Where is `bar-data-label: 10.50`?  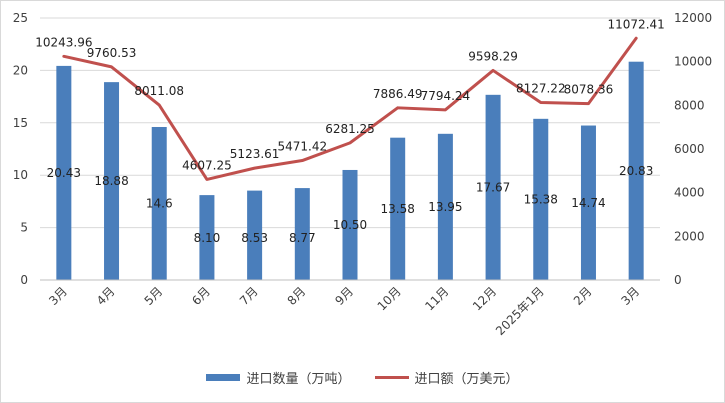 bar-data-label: 10.50 is located at coordinates (350, 225).